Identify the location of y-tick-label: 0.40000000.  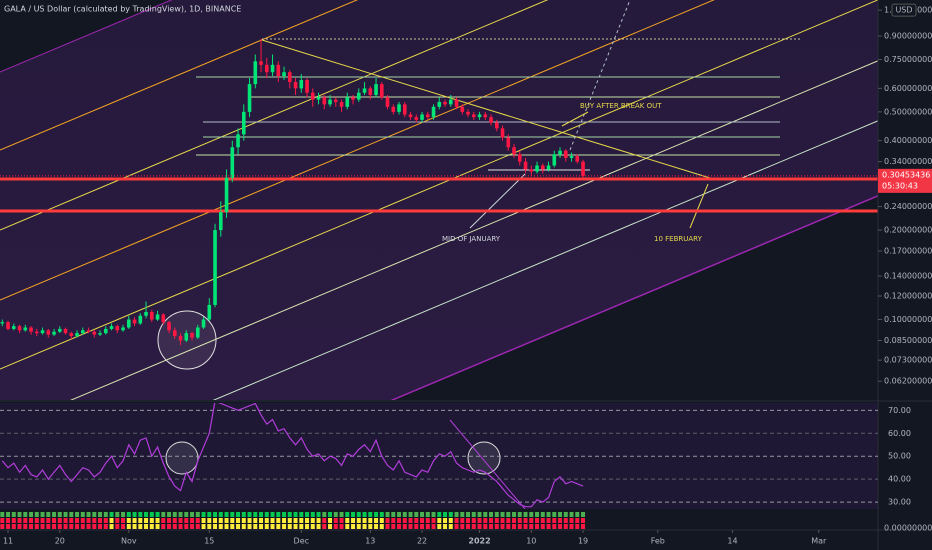
(908, 140).